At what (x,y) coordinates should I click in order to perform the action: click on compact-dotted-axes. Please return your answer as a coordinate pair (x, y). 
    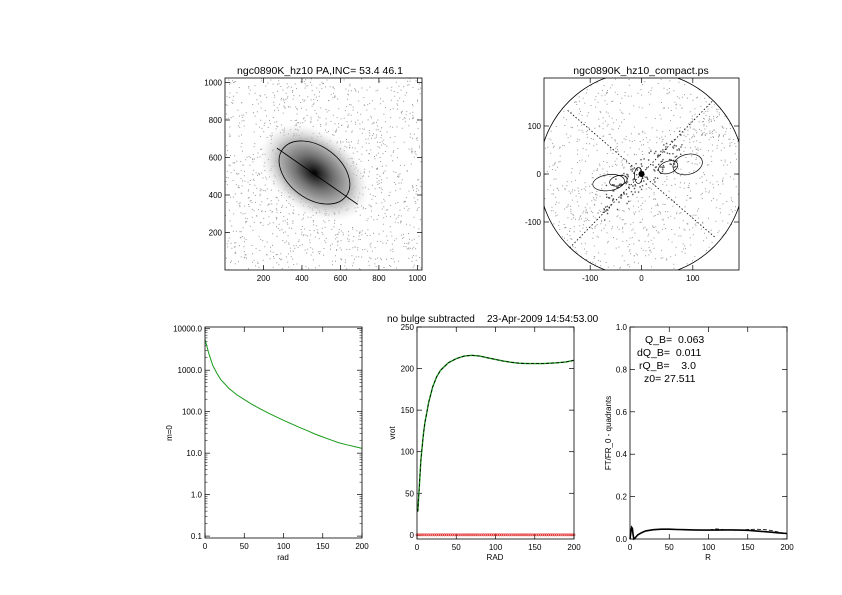
    Looking at the image, I should click on (641, 174).